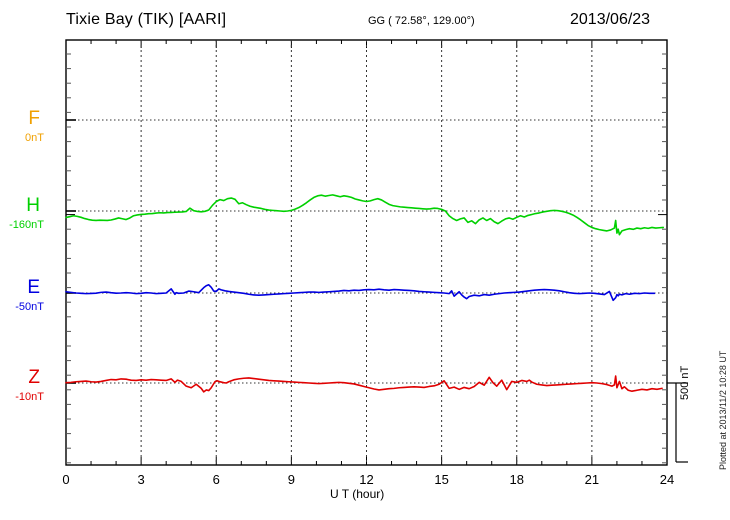 Image resolution: width=730 pixels, height=520 pixels. I want to click on page-title: Tixie Bay (TIK) [AARI], so click(146, 19).